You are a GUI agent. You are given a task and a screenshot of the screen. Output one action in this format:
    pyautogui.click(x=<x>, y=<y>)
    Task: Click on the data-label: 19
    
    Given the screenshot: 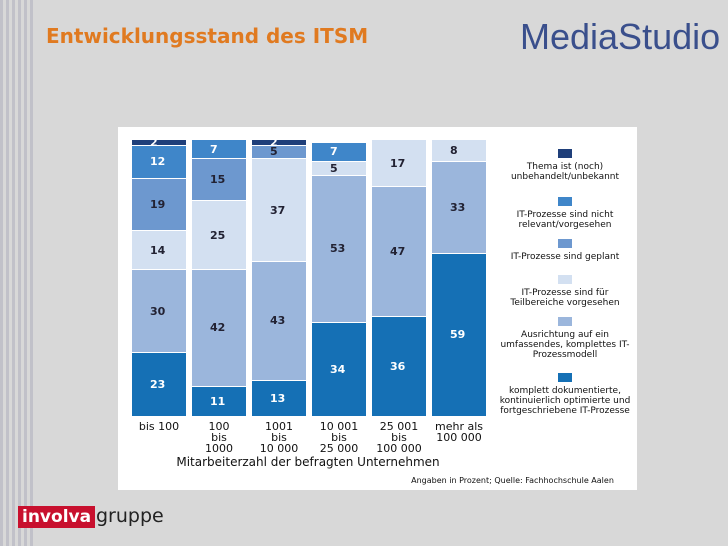 What is the action you would take?
    pyautogui.click(x=158, y=205)
    